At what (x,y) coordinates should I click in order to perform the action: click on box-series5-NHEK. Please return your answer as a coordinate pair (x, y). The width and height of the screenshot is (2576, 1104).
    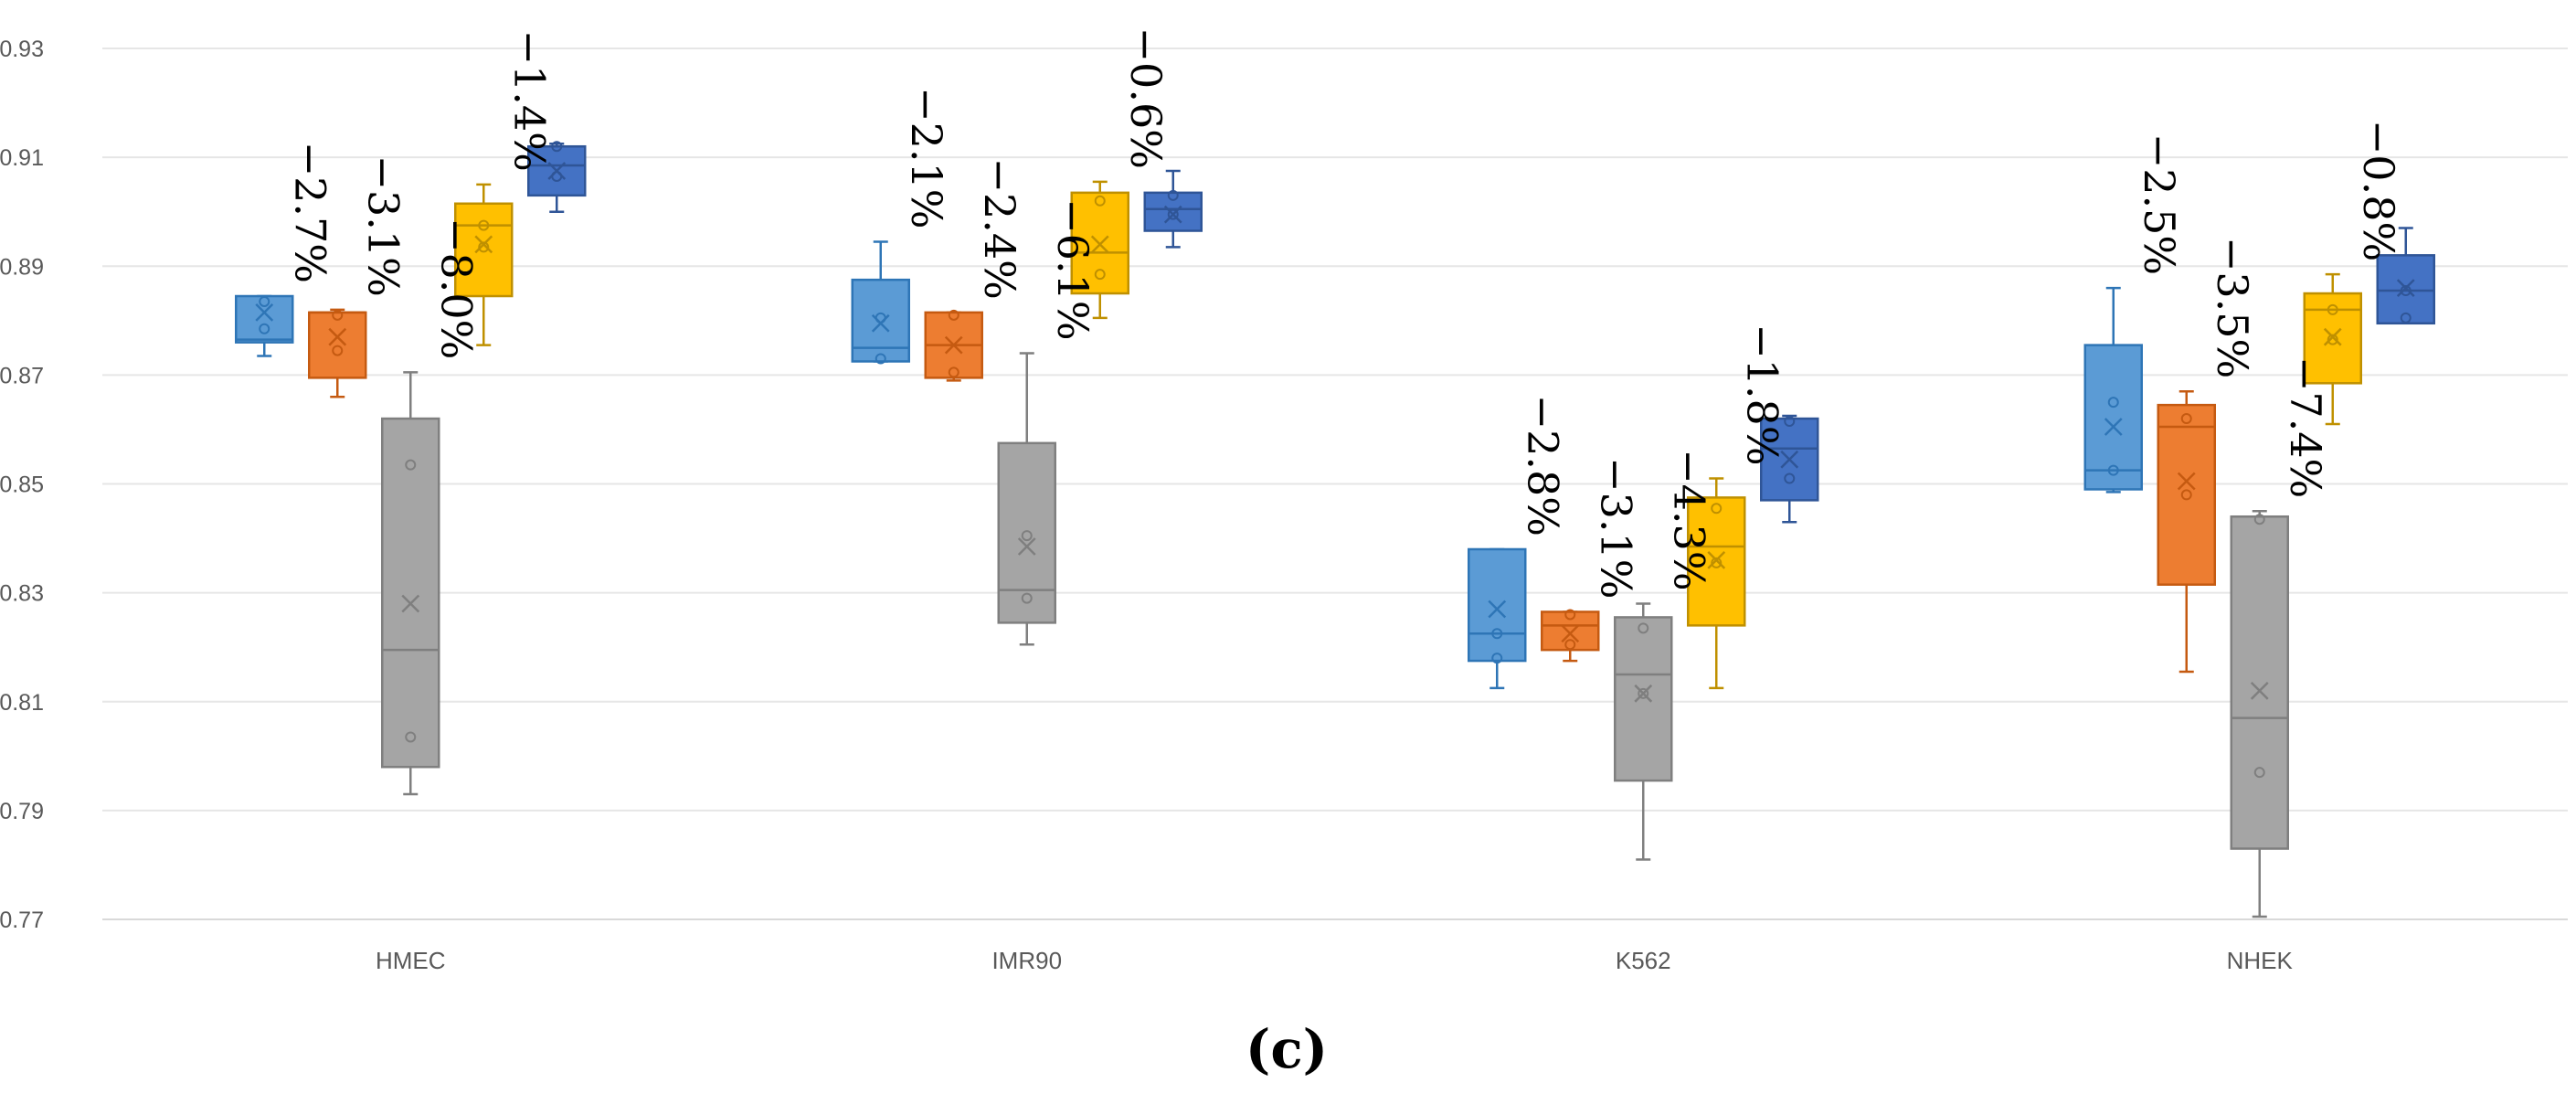
    Looking at the image, I should click on (2405, 276).